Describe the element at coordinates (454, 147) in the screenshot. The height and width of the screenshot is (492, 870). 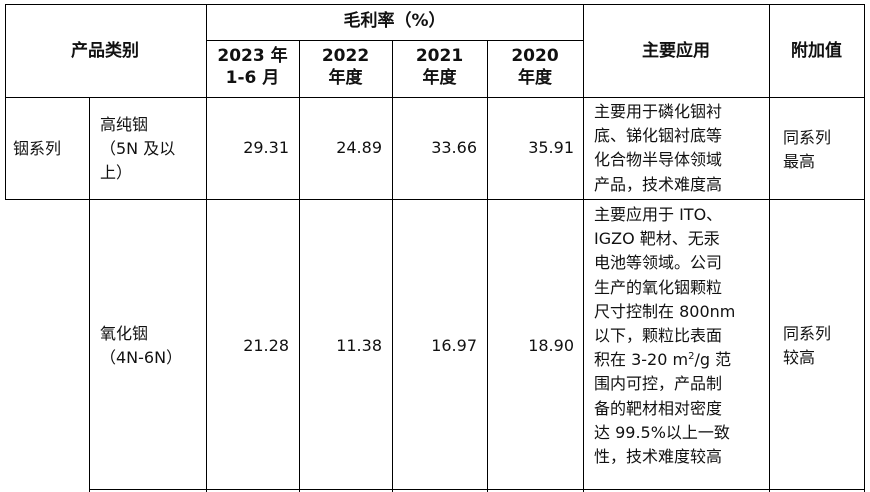
I see `row1-margin-2021: 33.66` at that location.